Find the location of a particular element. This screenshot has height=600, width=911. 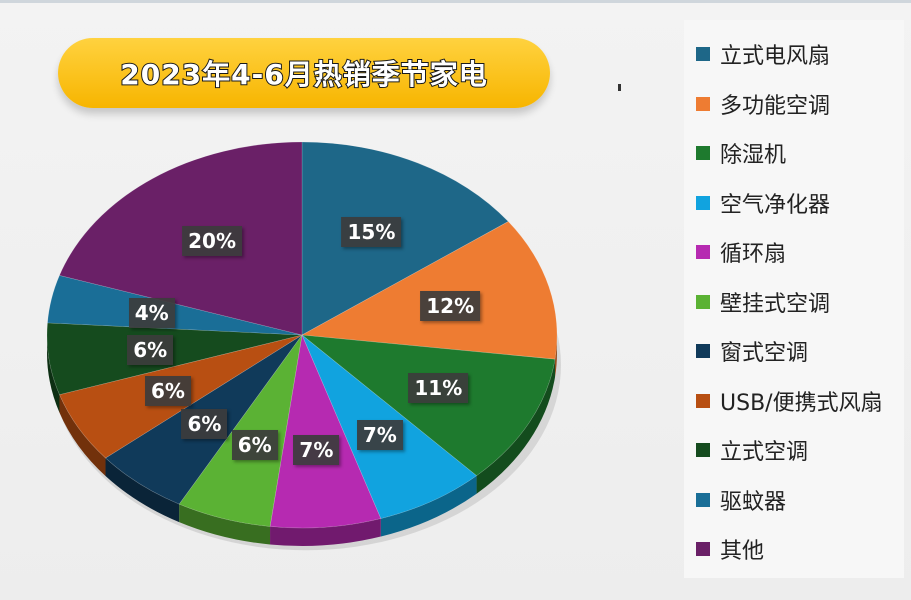

legend-item: 多功能空调 is located at coordinates (763, 104).